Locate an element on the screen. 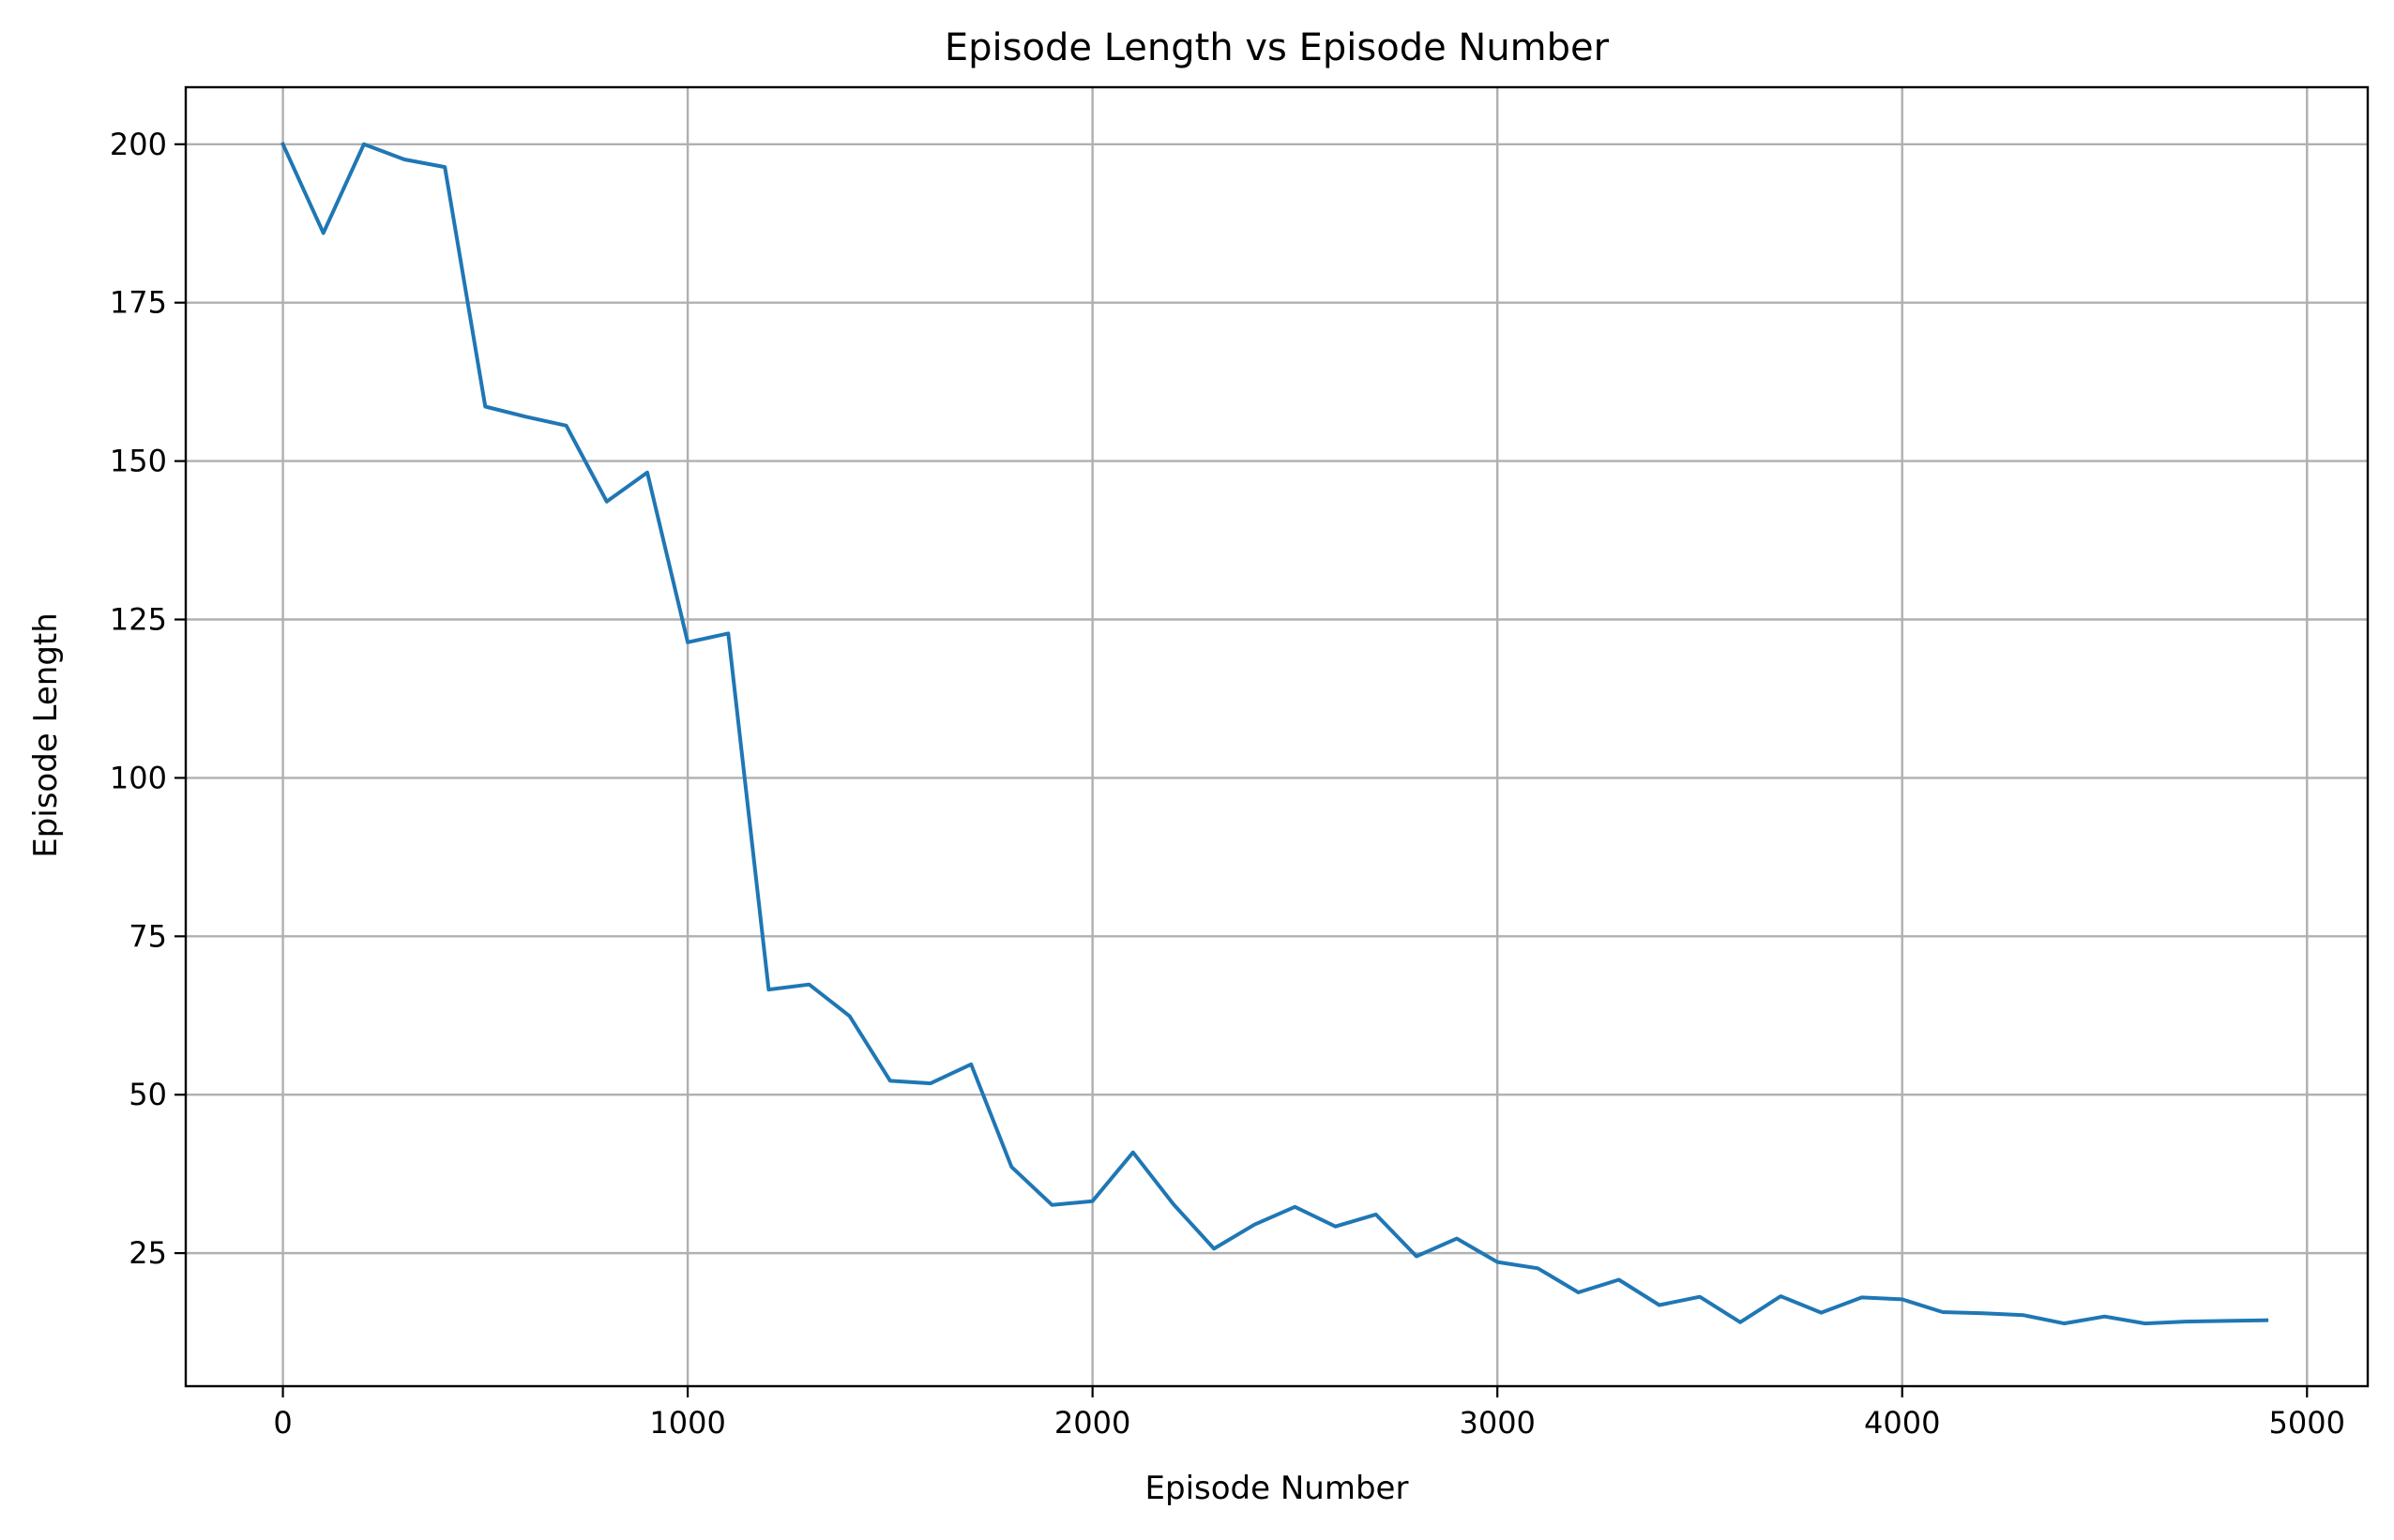  x-tick-label: 1000 is located at coordinates (687, 1423).